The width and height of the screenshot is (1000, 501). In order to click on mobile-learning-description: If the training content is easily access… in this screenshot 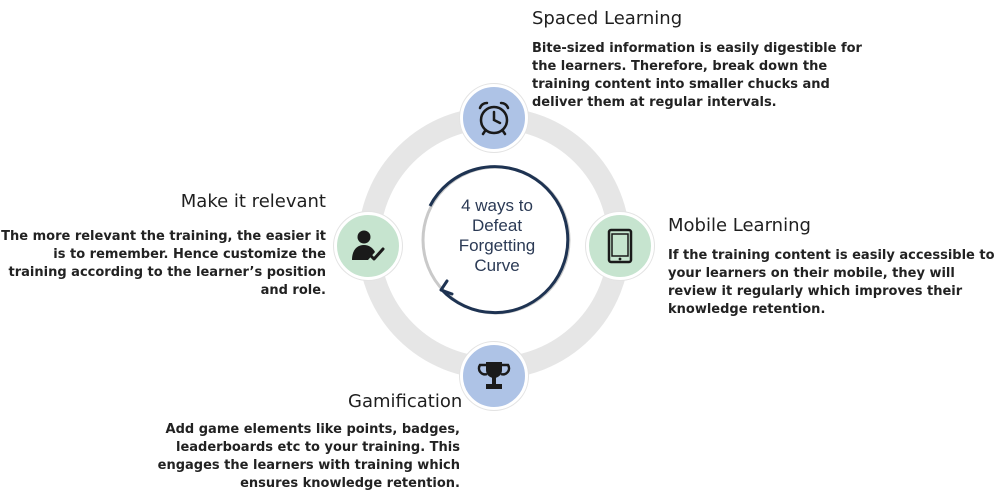, I will do `click(831, 283)`.